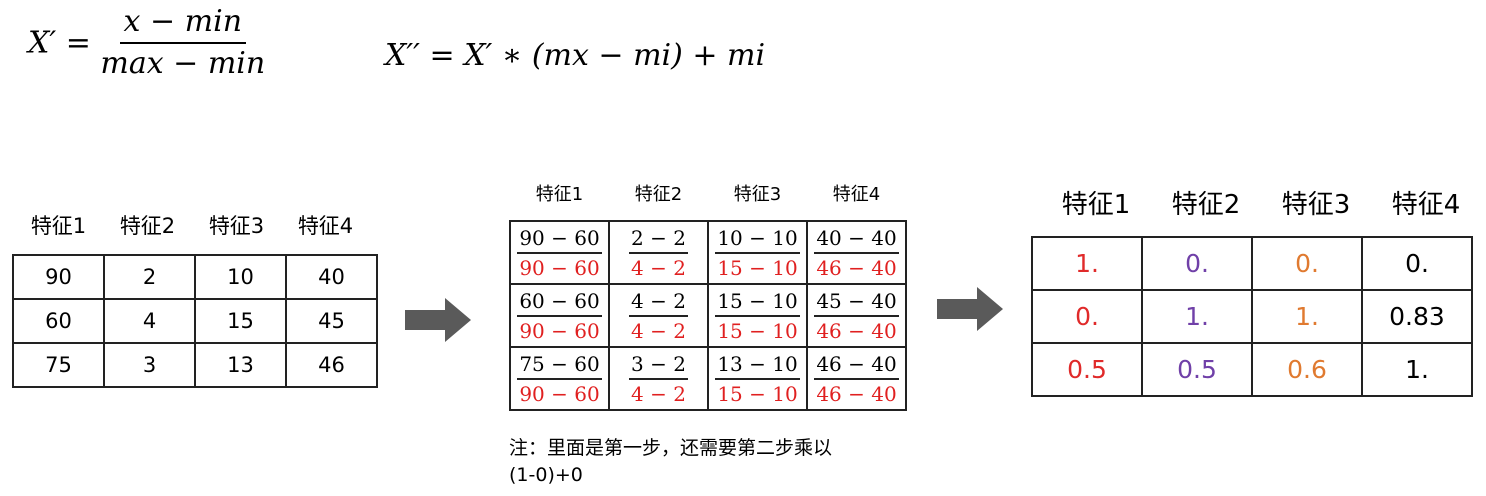 This screenshot has height=496, width=1486. Describe the element at coordinates (658, 239) in the screenshot. I see `fraction-numerator: 2 − 2` at that location.